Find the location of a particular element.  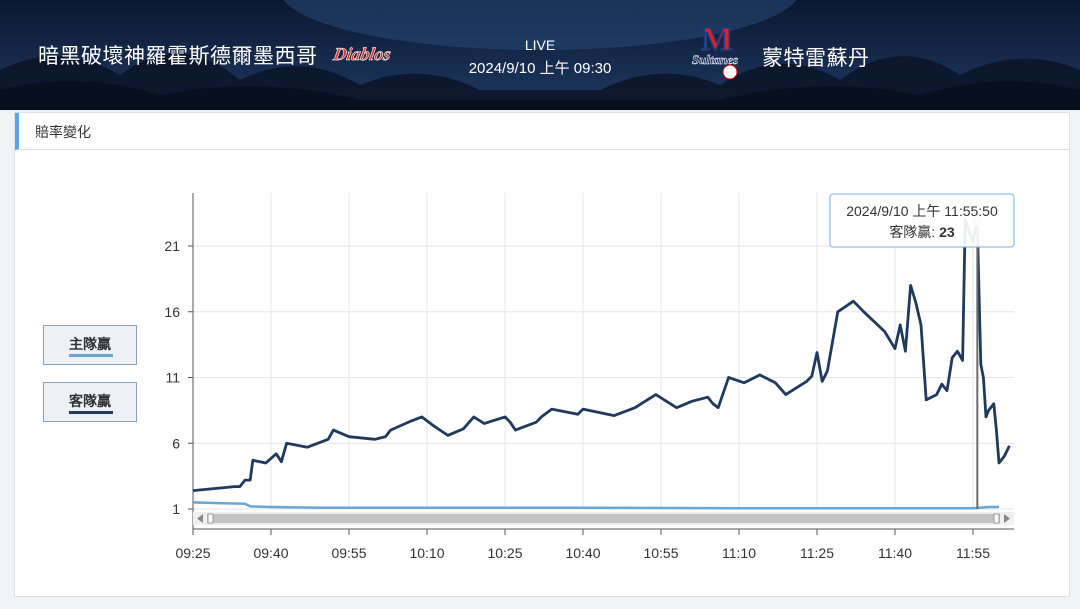

legend-away-win: 客隊贏 is located at coordinates (90, 402).